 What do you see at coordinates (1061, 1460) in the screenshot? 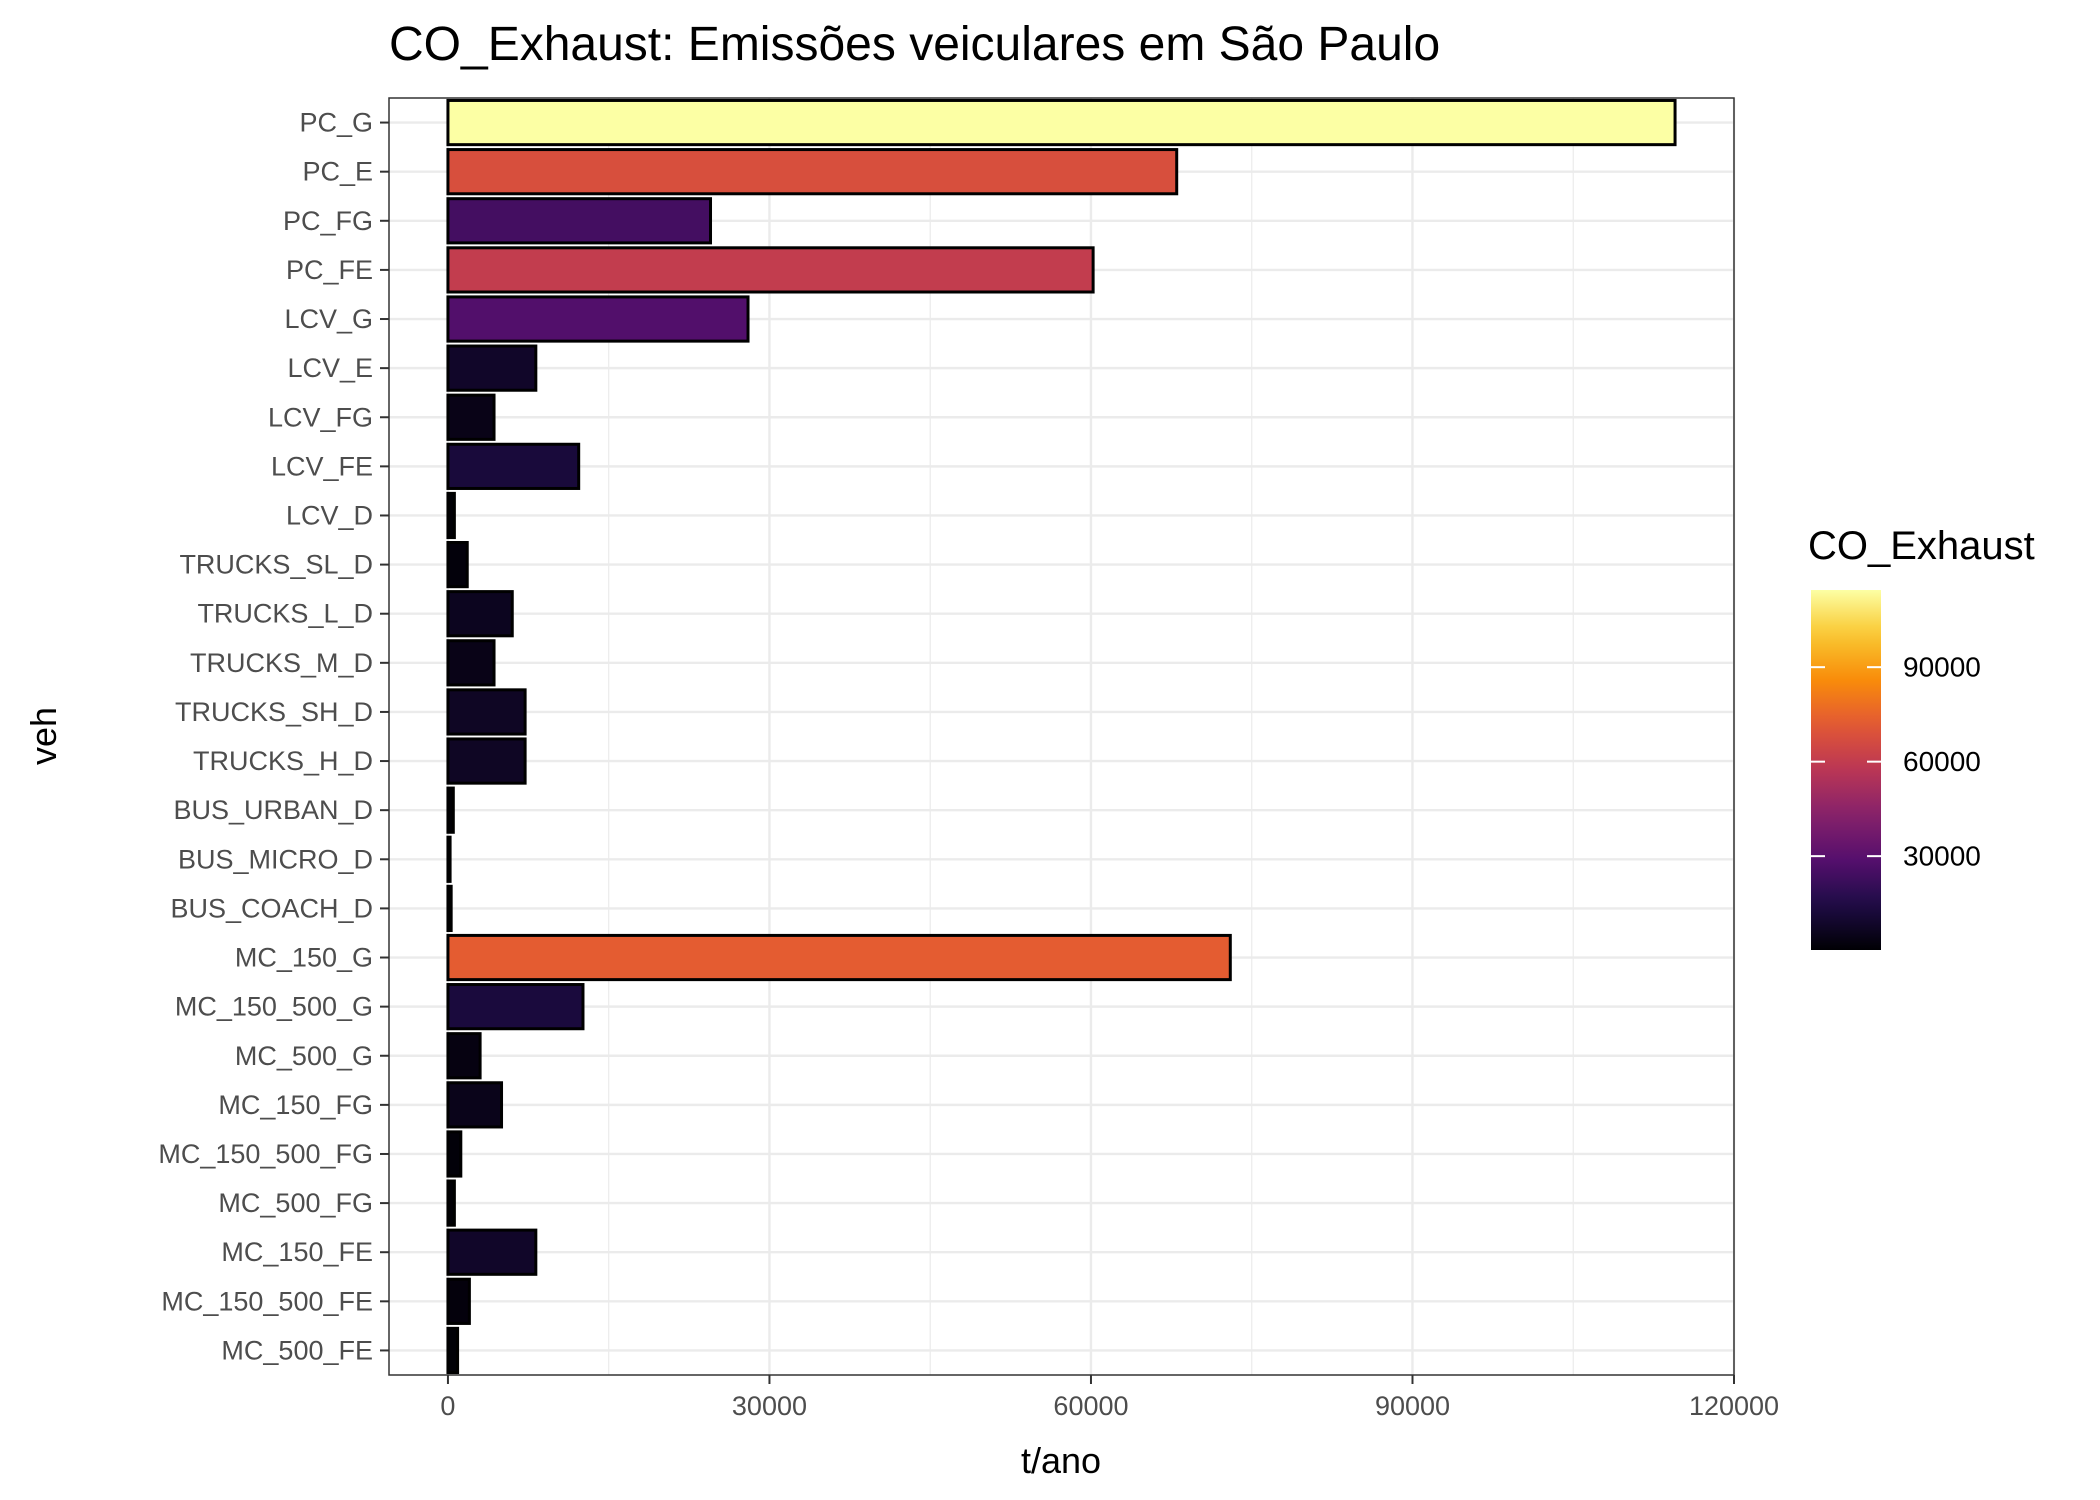
I see `x-axis-title: t/ano` at bounding box center [1061, 1460].